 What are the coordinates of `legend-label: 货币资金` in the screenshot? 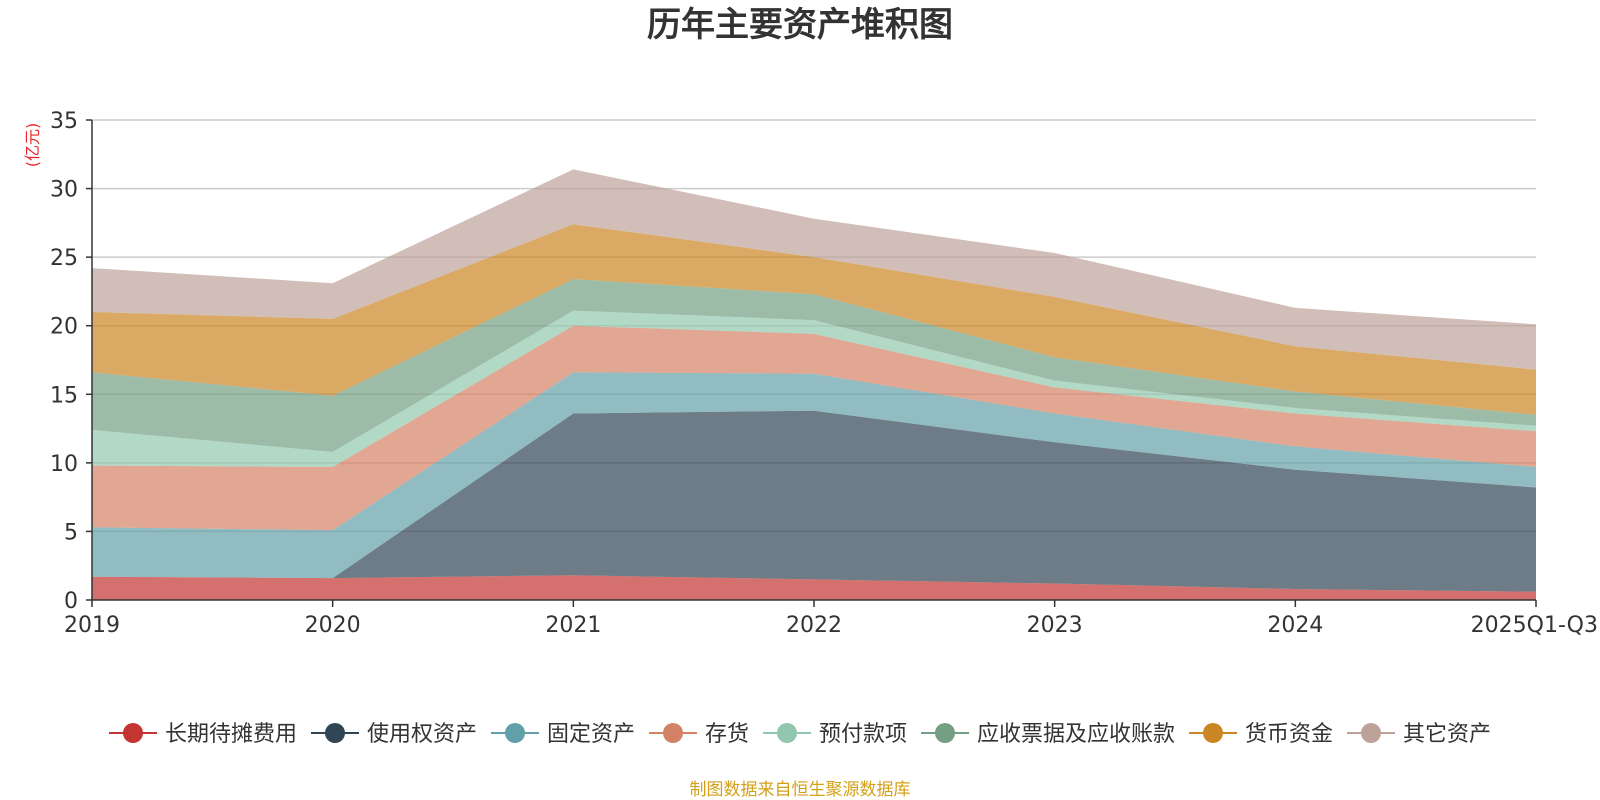 It's located at (1289, 734).